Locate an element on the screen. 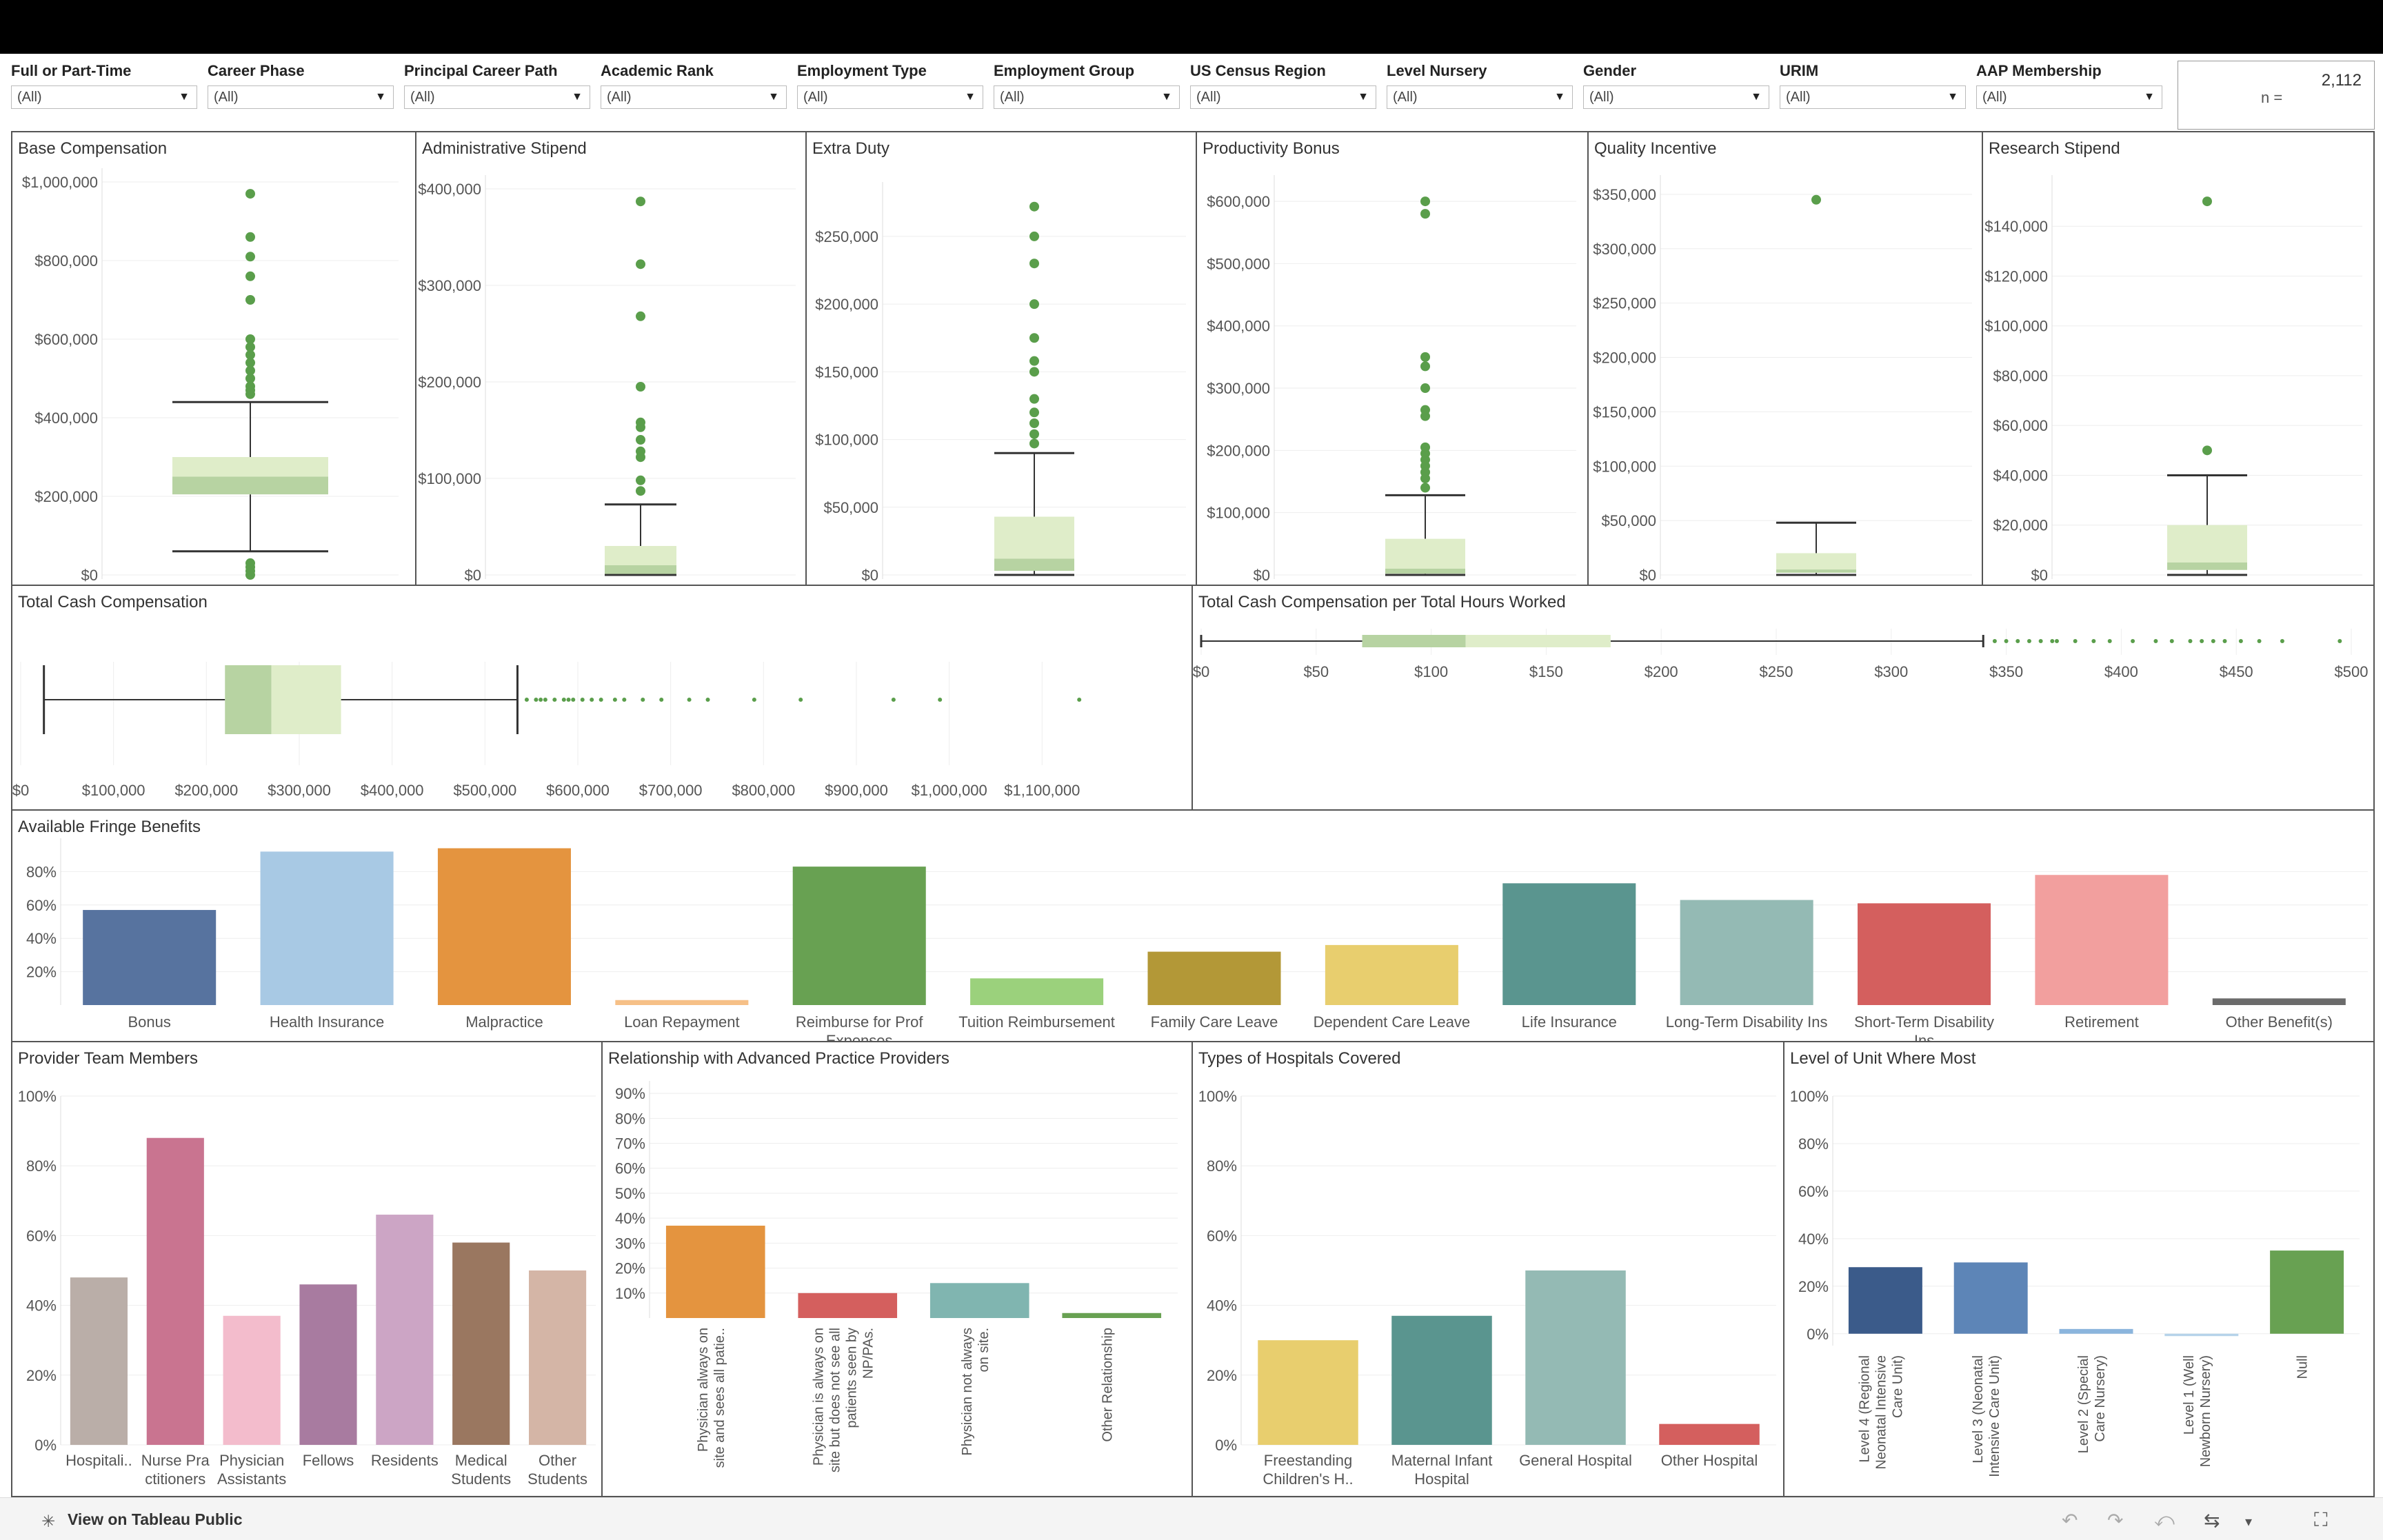 The height and width of the screenshot is (1540, 2383). y-tick-label: $200,000 is located at coordinates (449, 383).